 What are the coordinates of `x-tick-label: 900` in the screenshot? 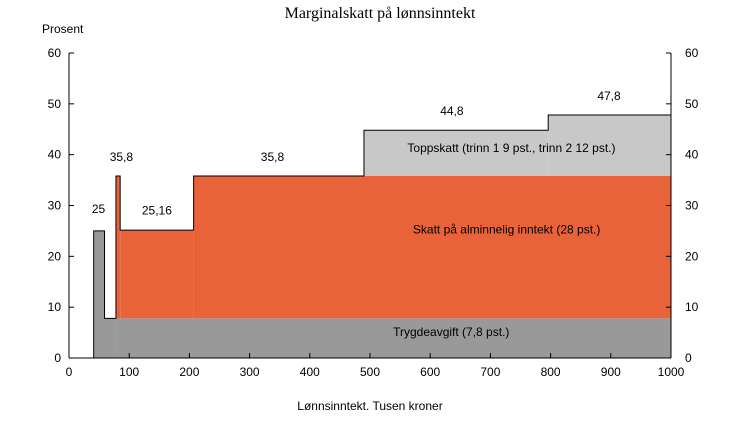 It's located at (611, 372).